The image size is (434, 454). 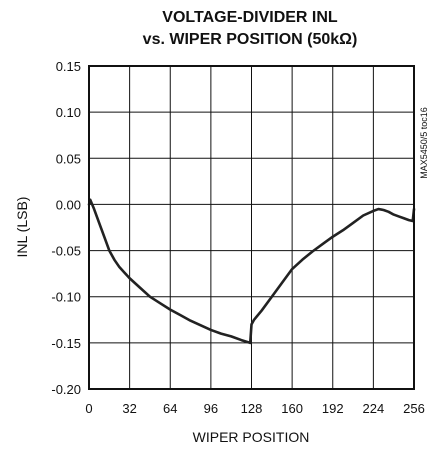 I want to click on x-tick-label: 256, so click(x=414, y=408).